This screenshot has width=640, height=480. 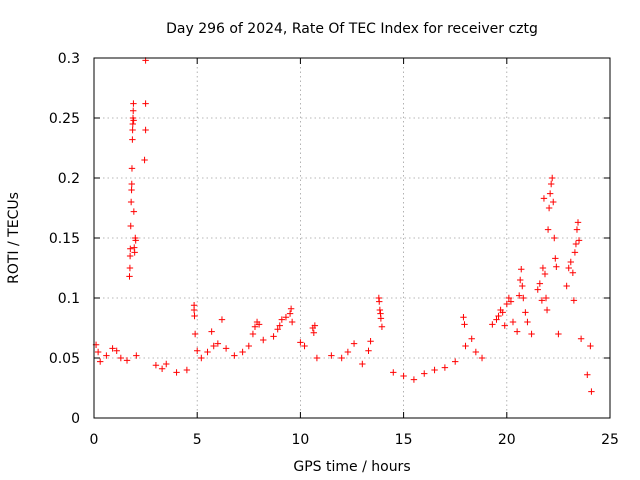 What do you see at coordinates (75, 419) in the screenshot?
I see `y-tick-label: 0` at bounding box center [75, 419].